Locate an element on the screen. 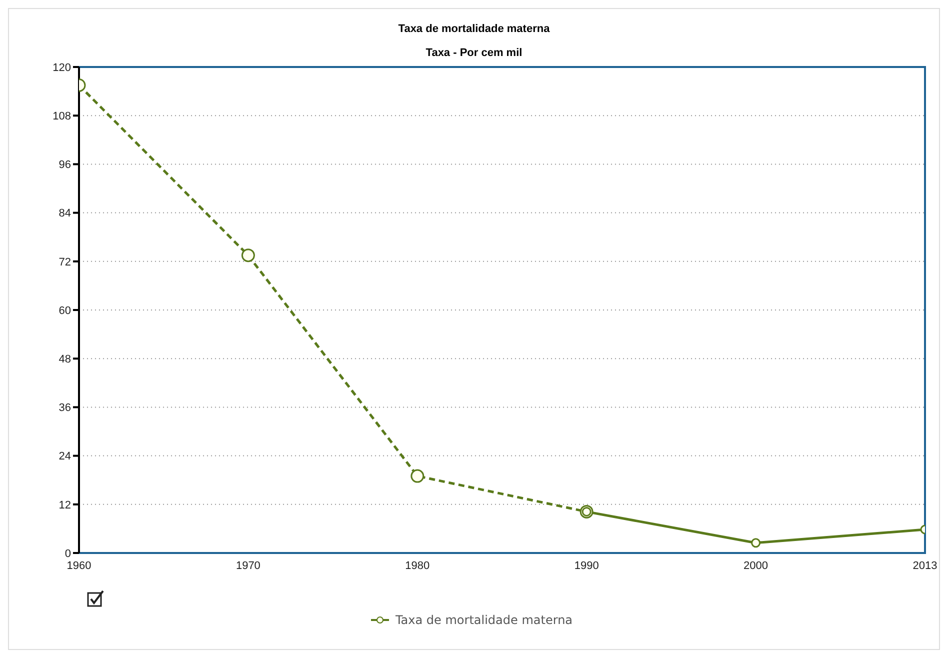 Image resolution: width=948 pixels, height=657 pixels. y-tick-label: 0 is located at coordinates (67, 554).